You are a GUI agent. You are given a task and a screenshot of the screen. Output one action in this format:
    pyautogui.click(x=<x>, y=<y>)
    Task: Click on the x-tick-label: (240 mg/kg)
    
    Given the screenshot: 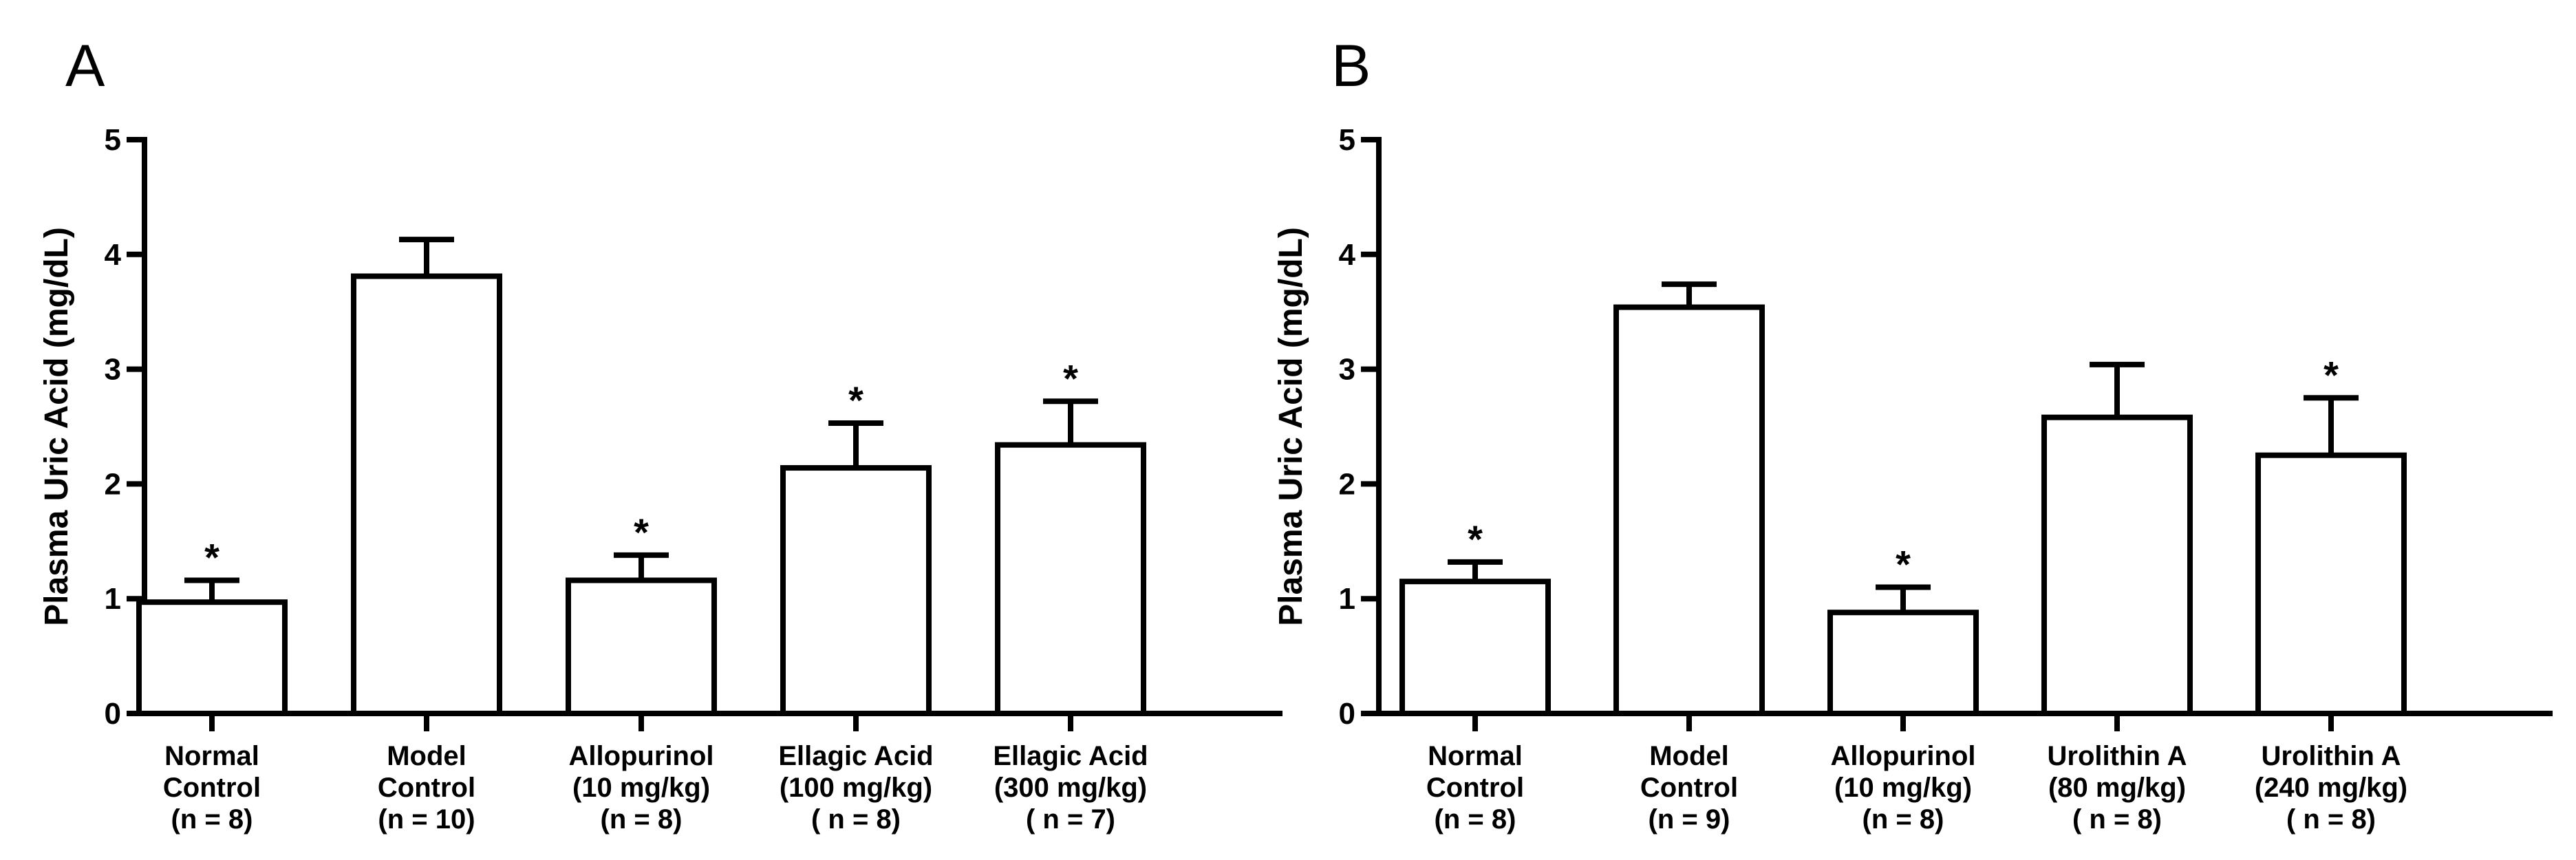 What is the action you would take?
    pyautogui.click(x=2331, y=788)
    